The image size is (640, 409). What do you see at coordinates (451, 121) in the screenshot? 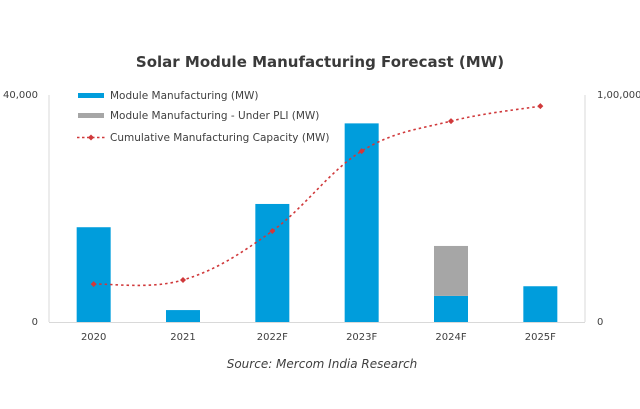
I see `line-point-2024f` at bounding box center [451, 121].